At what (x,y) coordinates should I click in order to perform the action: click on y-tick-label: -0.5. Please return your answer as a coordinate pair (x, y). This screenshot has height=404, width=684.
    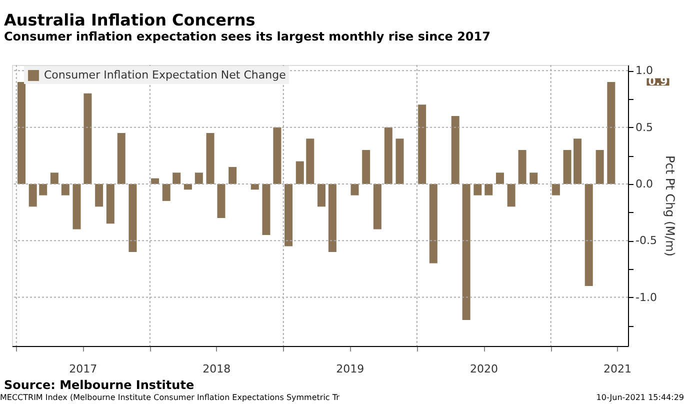
    Looking at the image, I should click on (646, 241).